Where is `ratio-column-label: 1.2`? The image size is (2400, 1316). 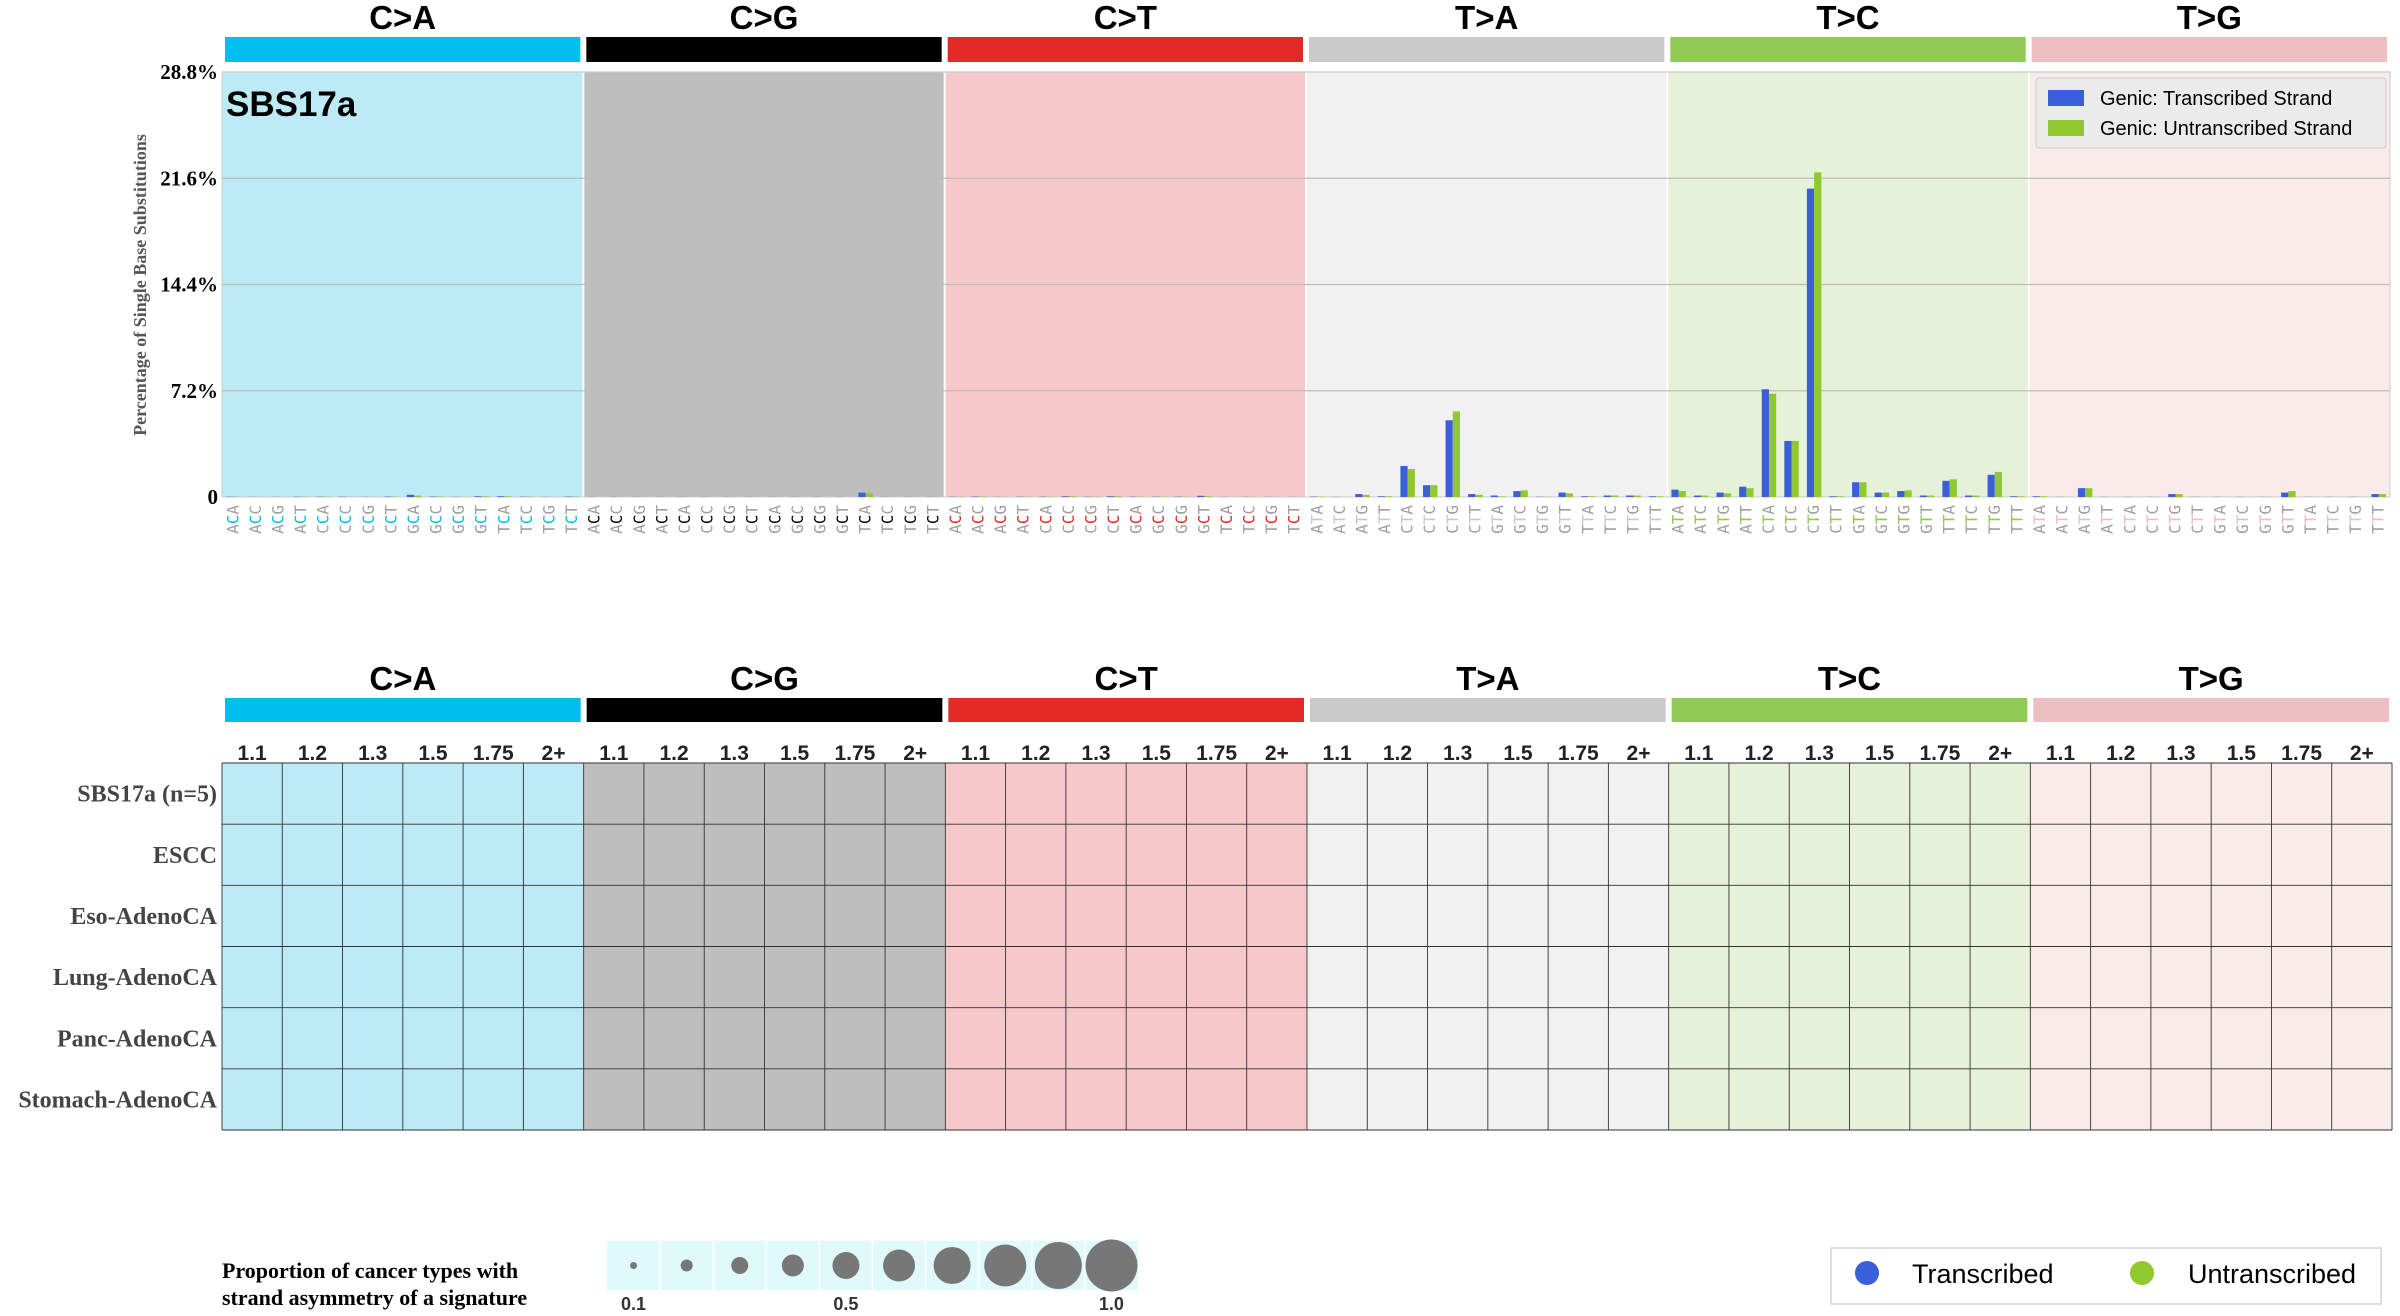
ratio-column-label: 1.2 is located at coordinates (1397, 753).